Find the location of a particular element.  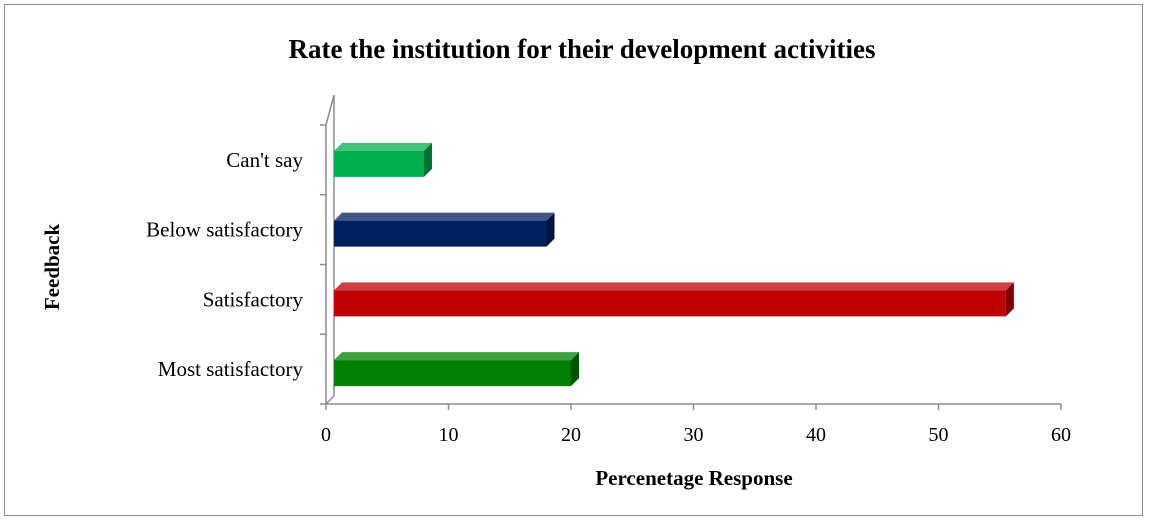

x-tick-labels: 0 10 20 30 40 50 60 is located at coordinates (696, 435).